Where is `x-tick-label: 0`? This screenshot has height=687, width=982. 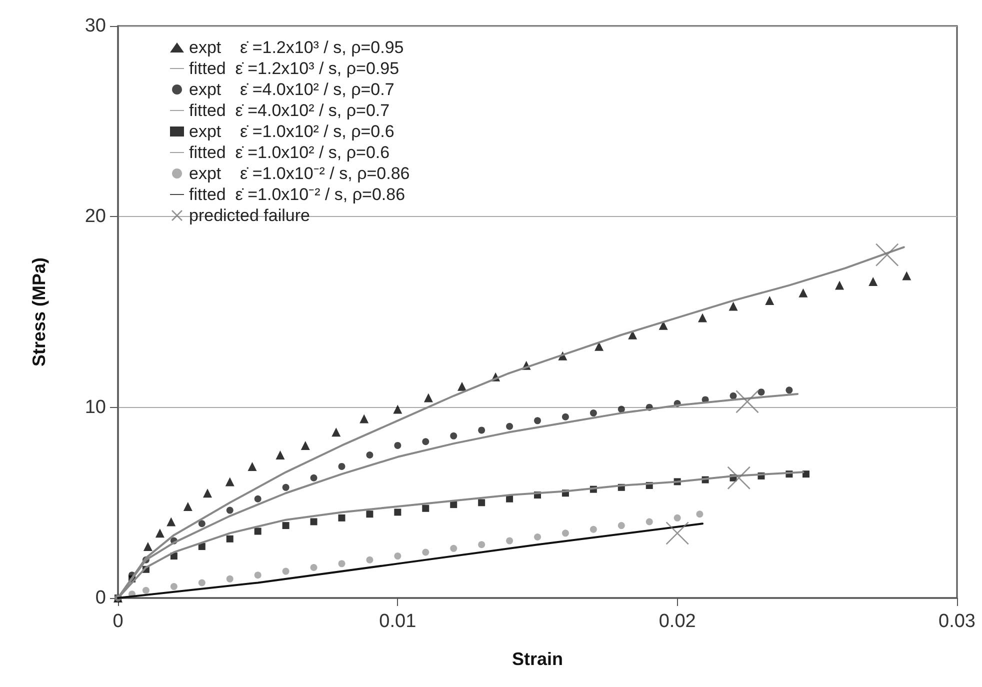 x-tick-label: 0 is located at coordinates (118, 621).